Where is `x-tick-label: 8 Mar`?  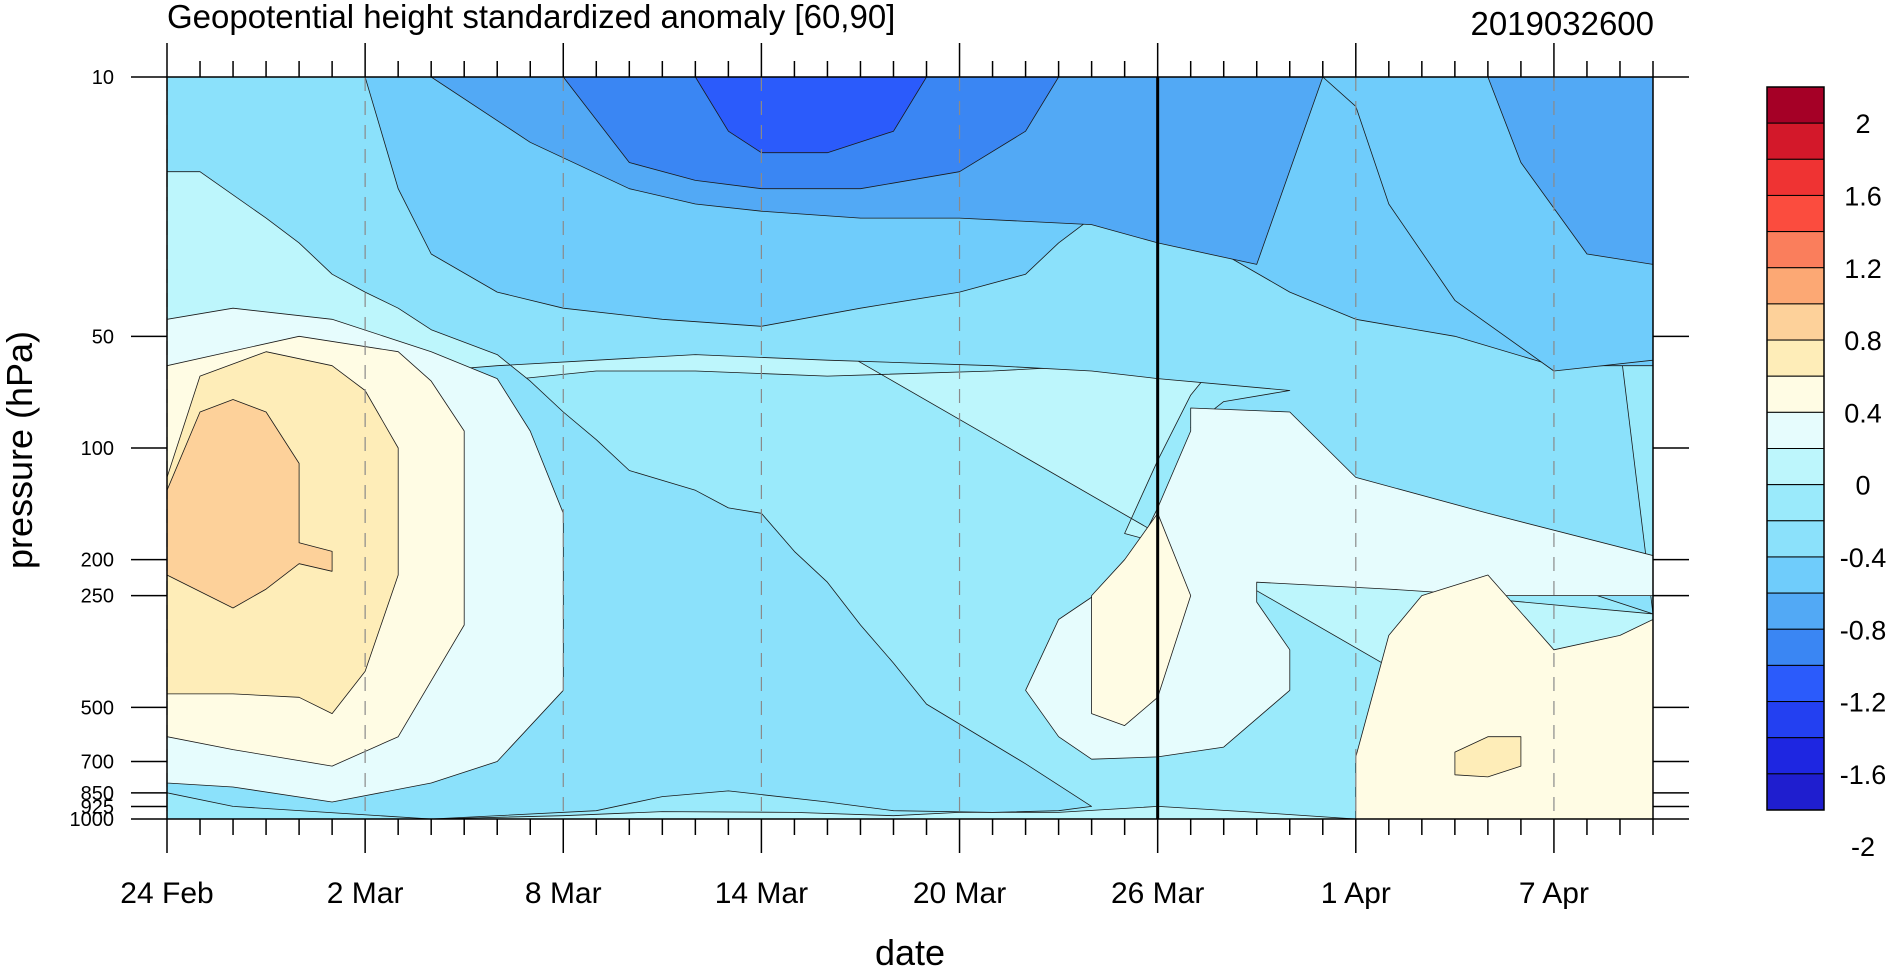 x-tick-label: 8 Mar is located at coordinates (563, 893).